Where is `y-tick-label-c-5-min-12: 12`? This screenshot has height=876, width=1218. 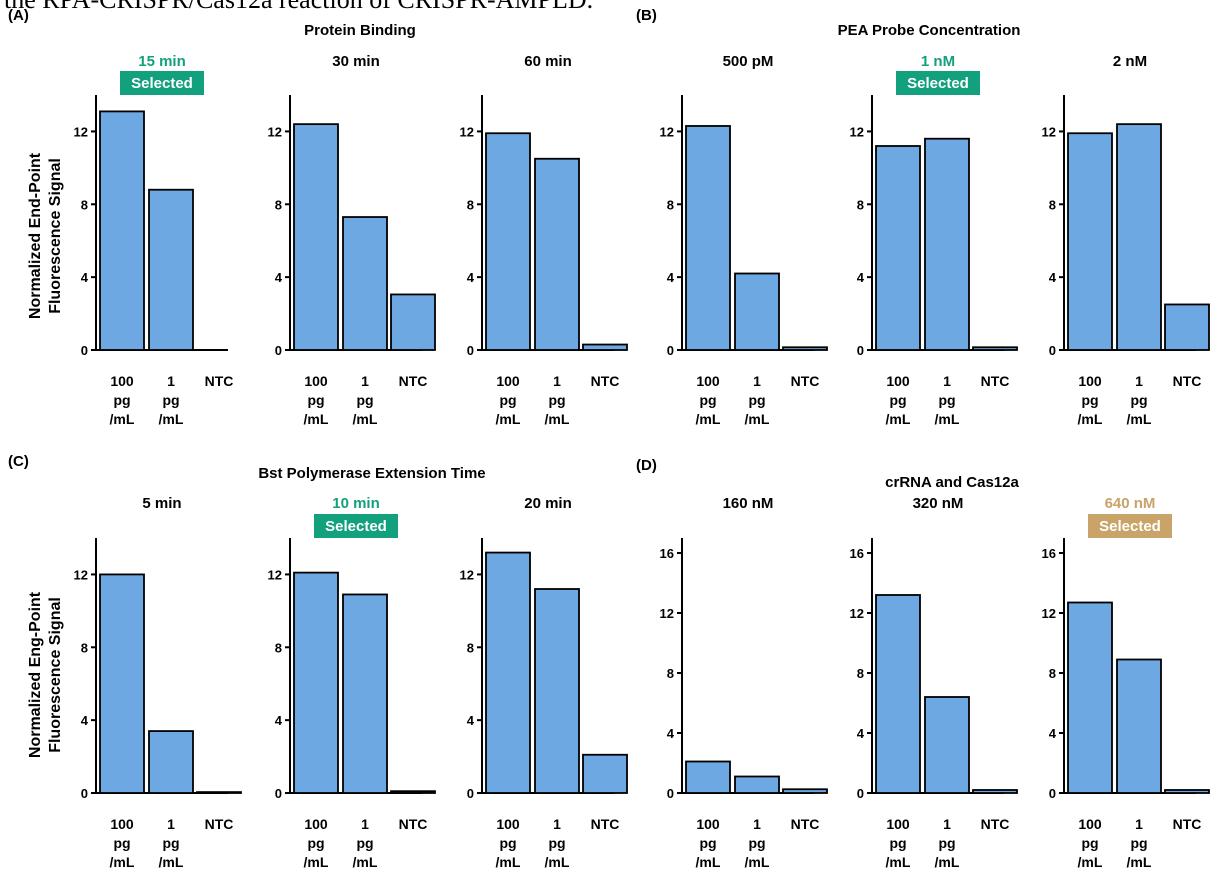
y-tick-label-c-5-min-12: 12 is located at coordinates (81, 574).